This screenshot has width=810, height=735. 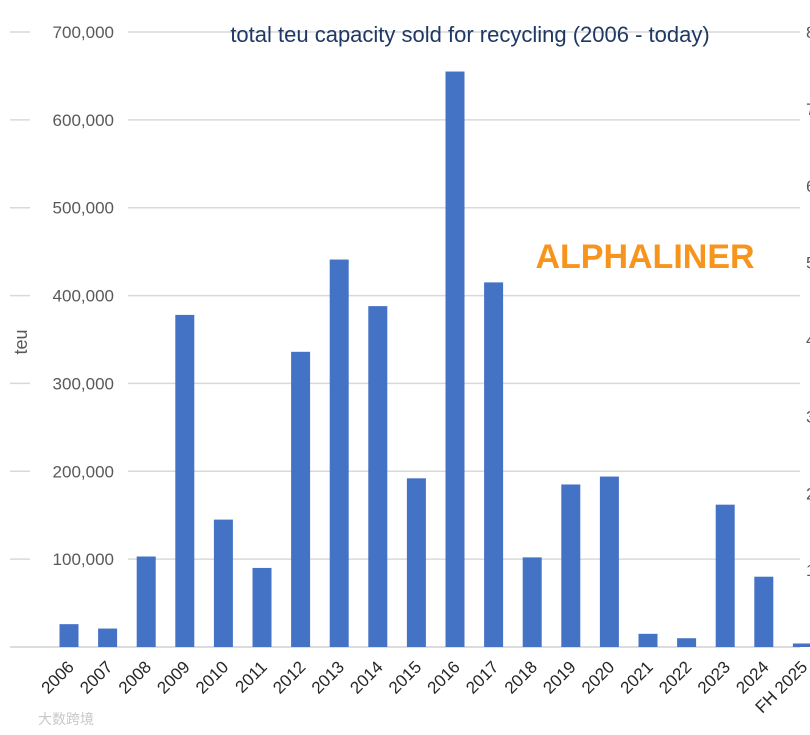 What do you see at coordinates (521, 677) in the screenshot?
I see `x-tick-label: 2018` at bounding box center [521, 677].